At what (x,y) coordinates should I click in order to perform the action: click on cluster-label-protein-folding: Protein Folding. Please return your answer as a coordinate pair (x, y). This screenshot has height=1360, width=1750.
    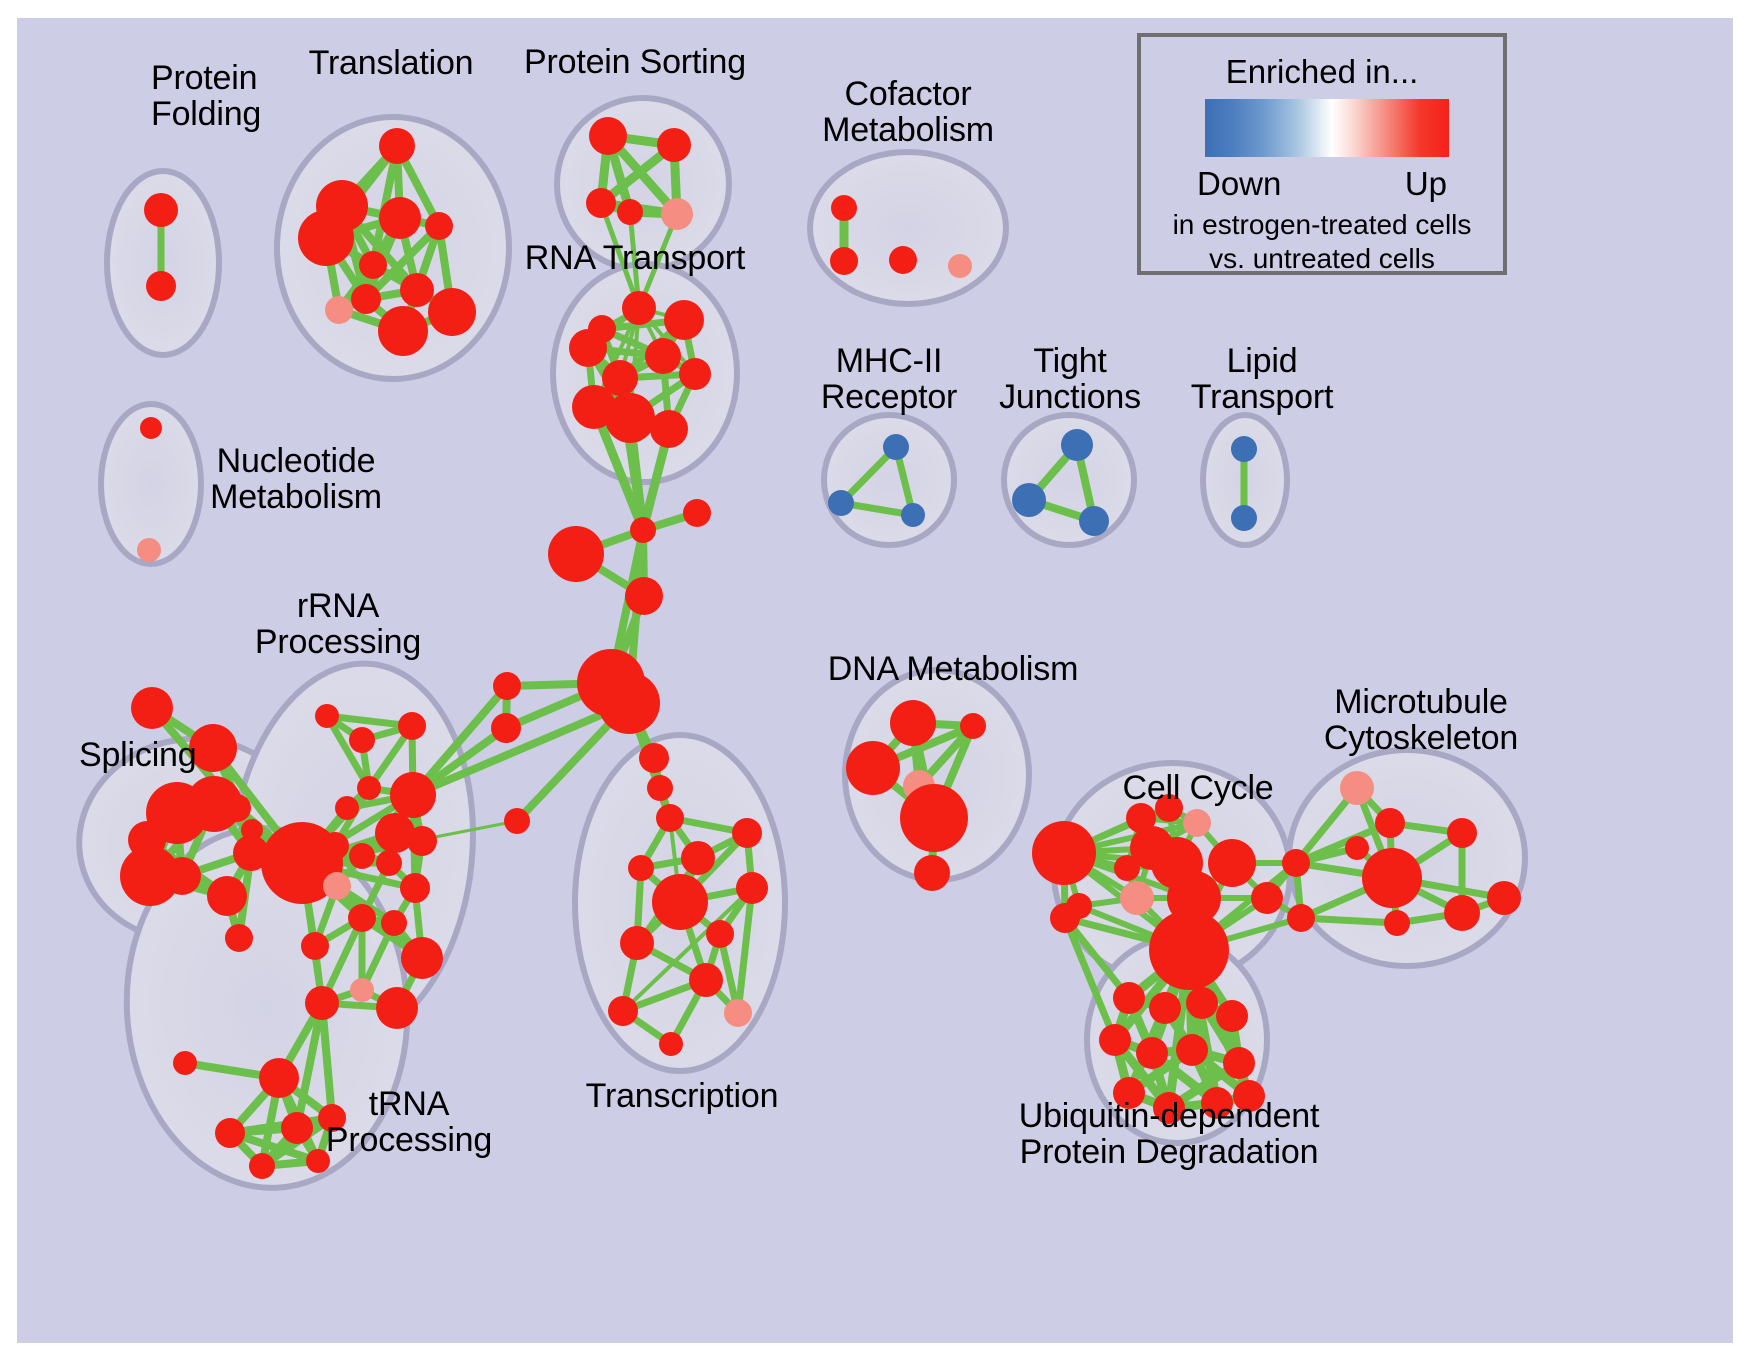
    Looking at the image, I should click on (206, 96).